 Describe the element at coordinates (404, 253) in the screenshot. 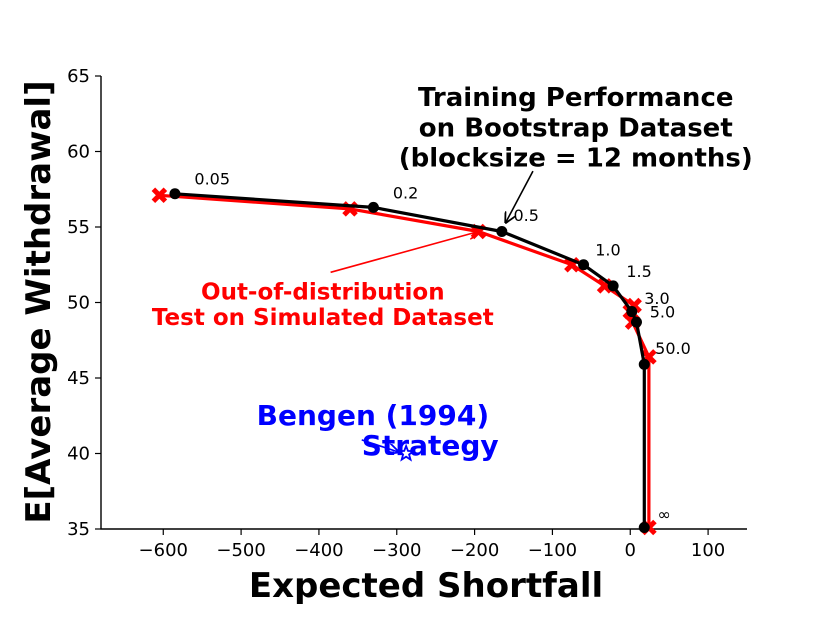

I see `ood-annotation-arrow` at that location.